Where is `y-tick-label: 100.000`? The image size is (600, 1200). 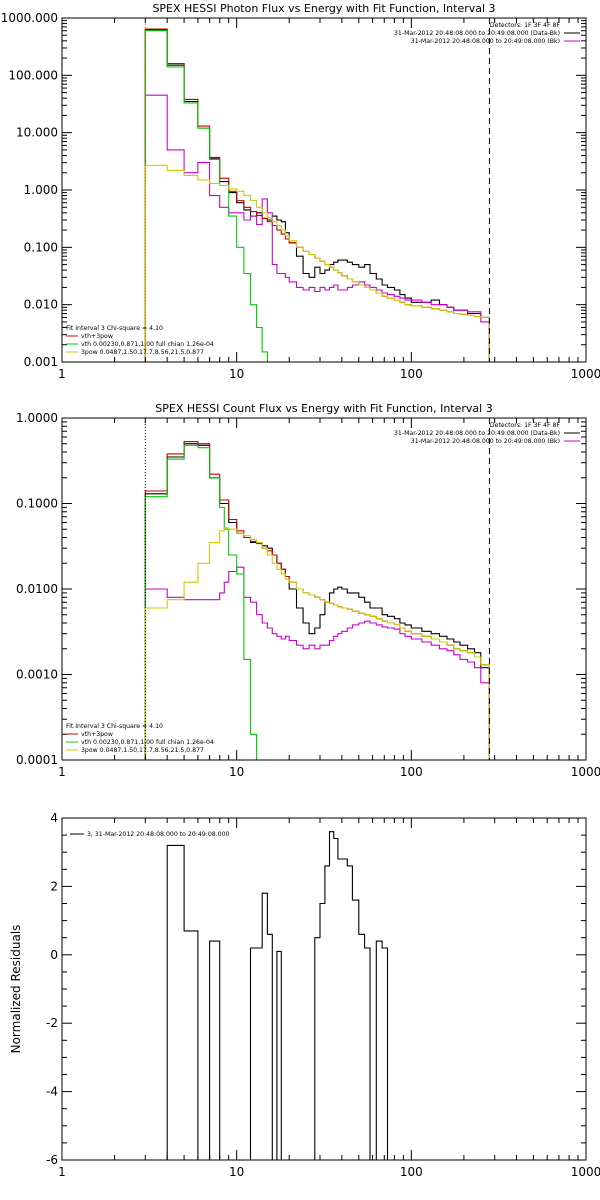 y-tick-label: 100.000 is located at coordinates (33, 75).